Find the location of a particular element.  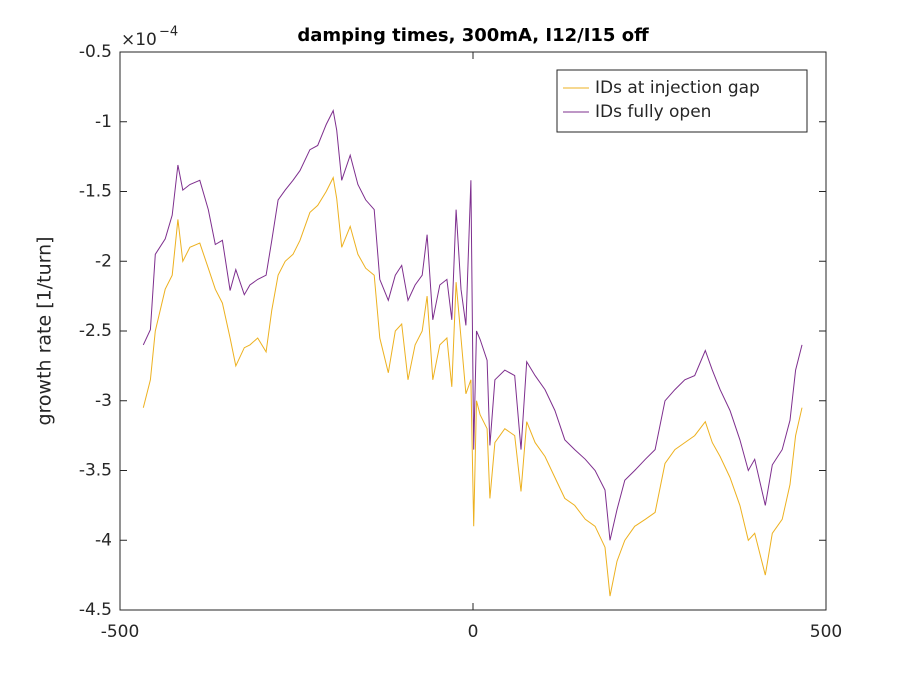

x-tick-label: -500 is located at coordinates (120, 632).